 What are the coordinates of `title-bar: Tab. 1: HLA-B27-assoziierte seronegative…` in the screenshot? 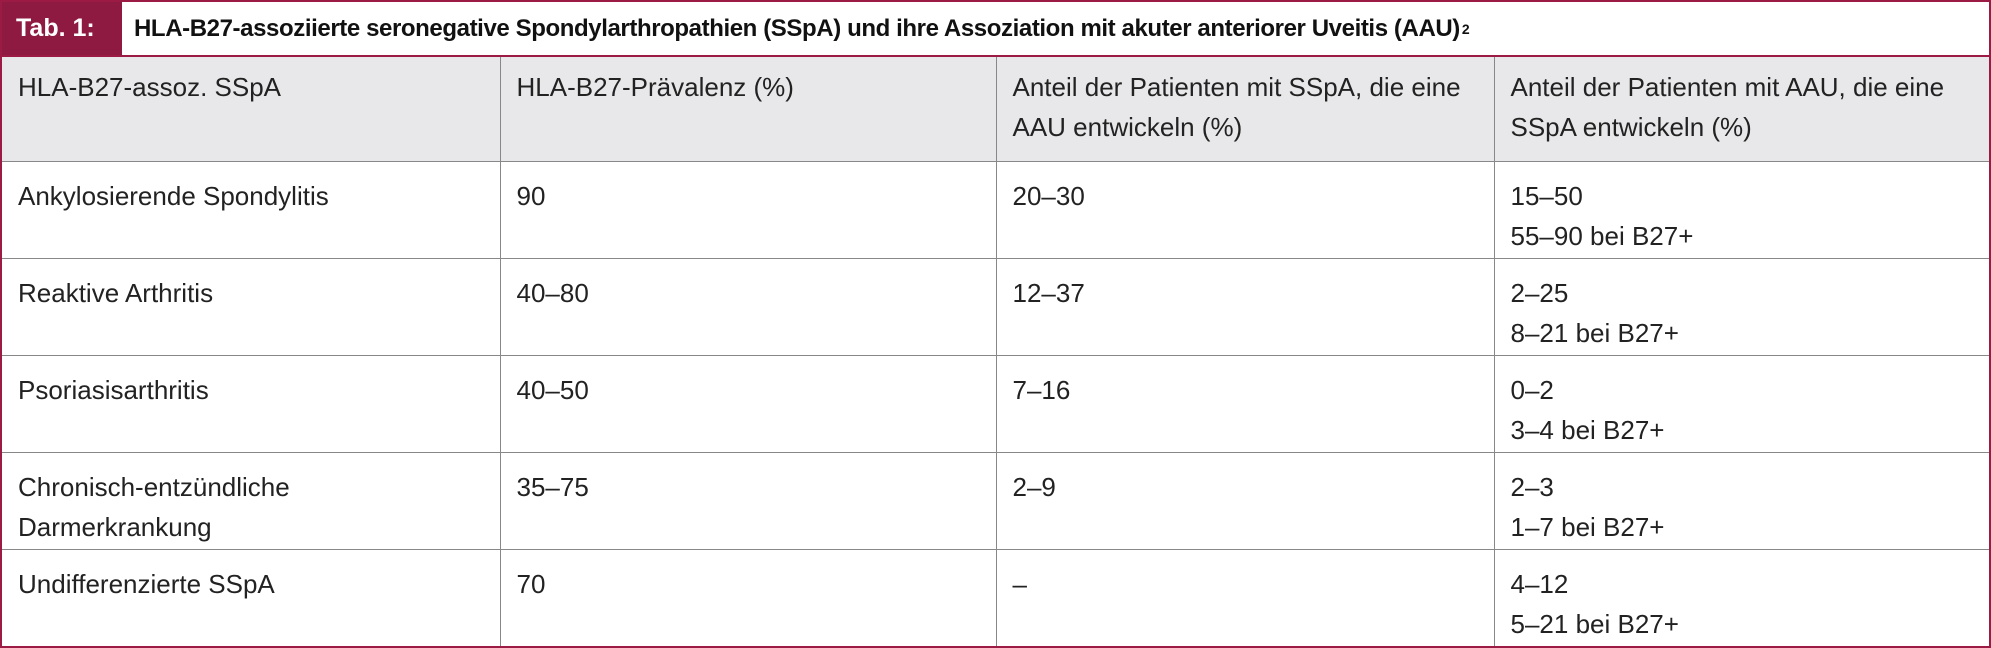 It's located at (995, 28).